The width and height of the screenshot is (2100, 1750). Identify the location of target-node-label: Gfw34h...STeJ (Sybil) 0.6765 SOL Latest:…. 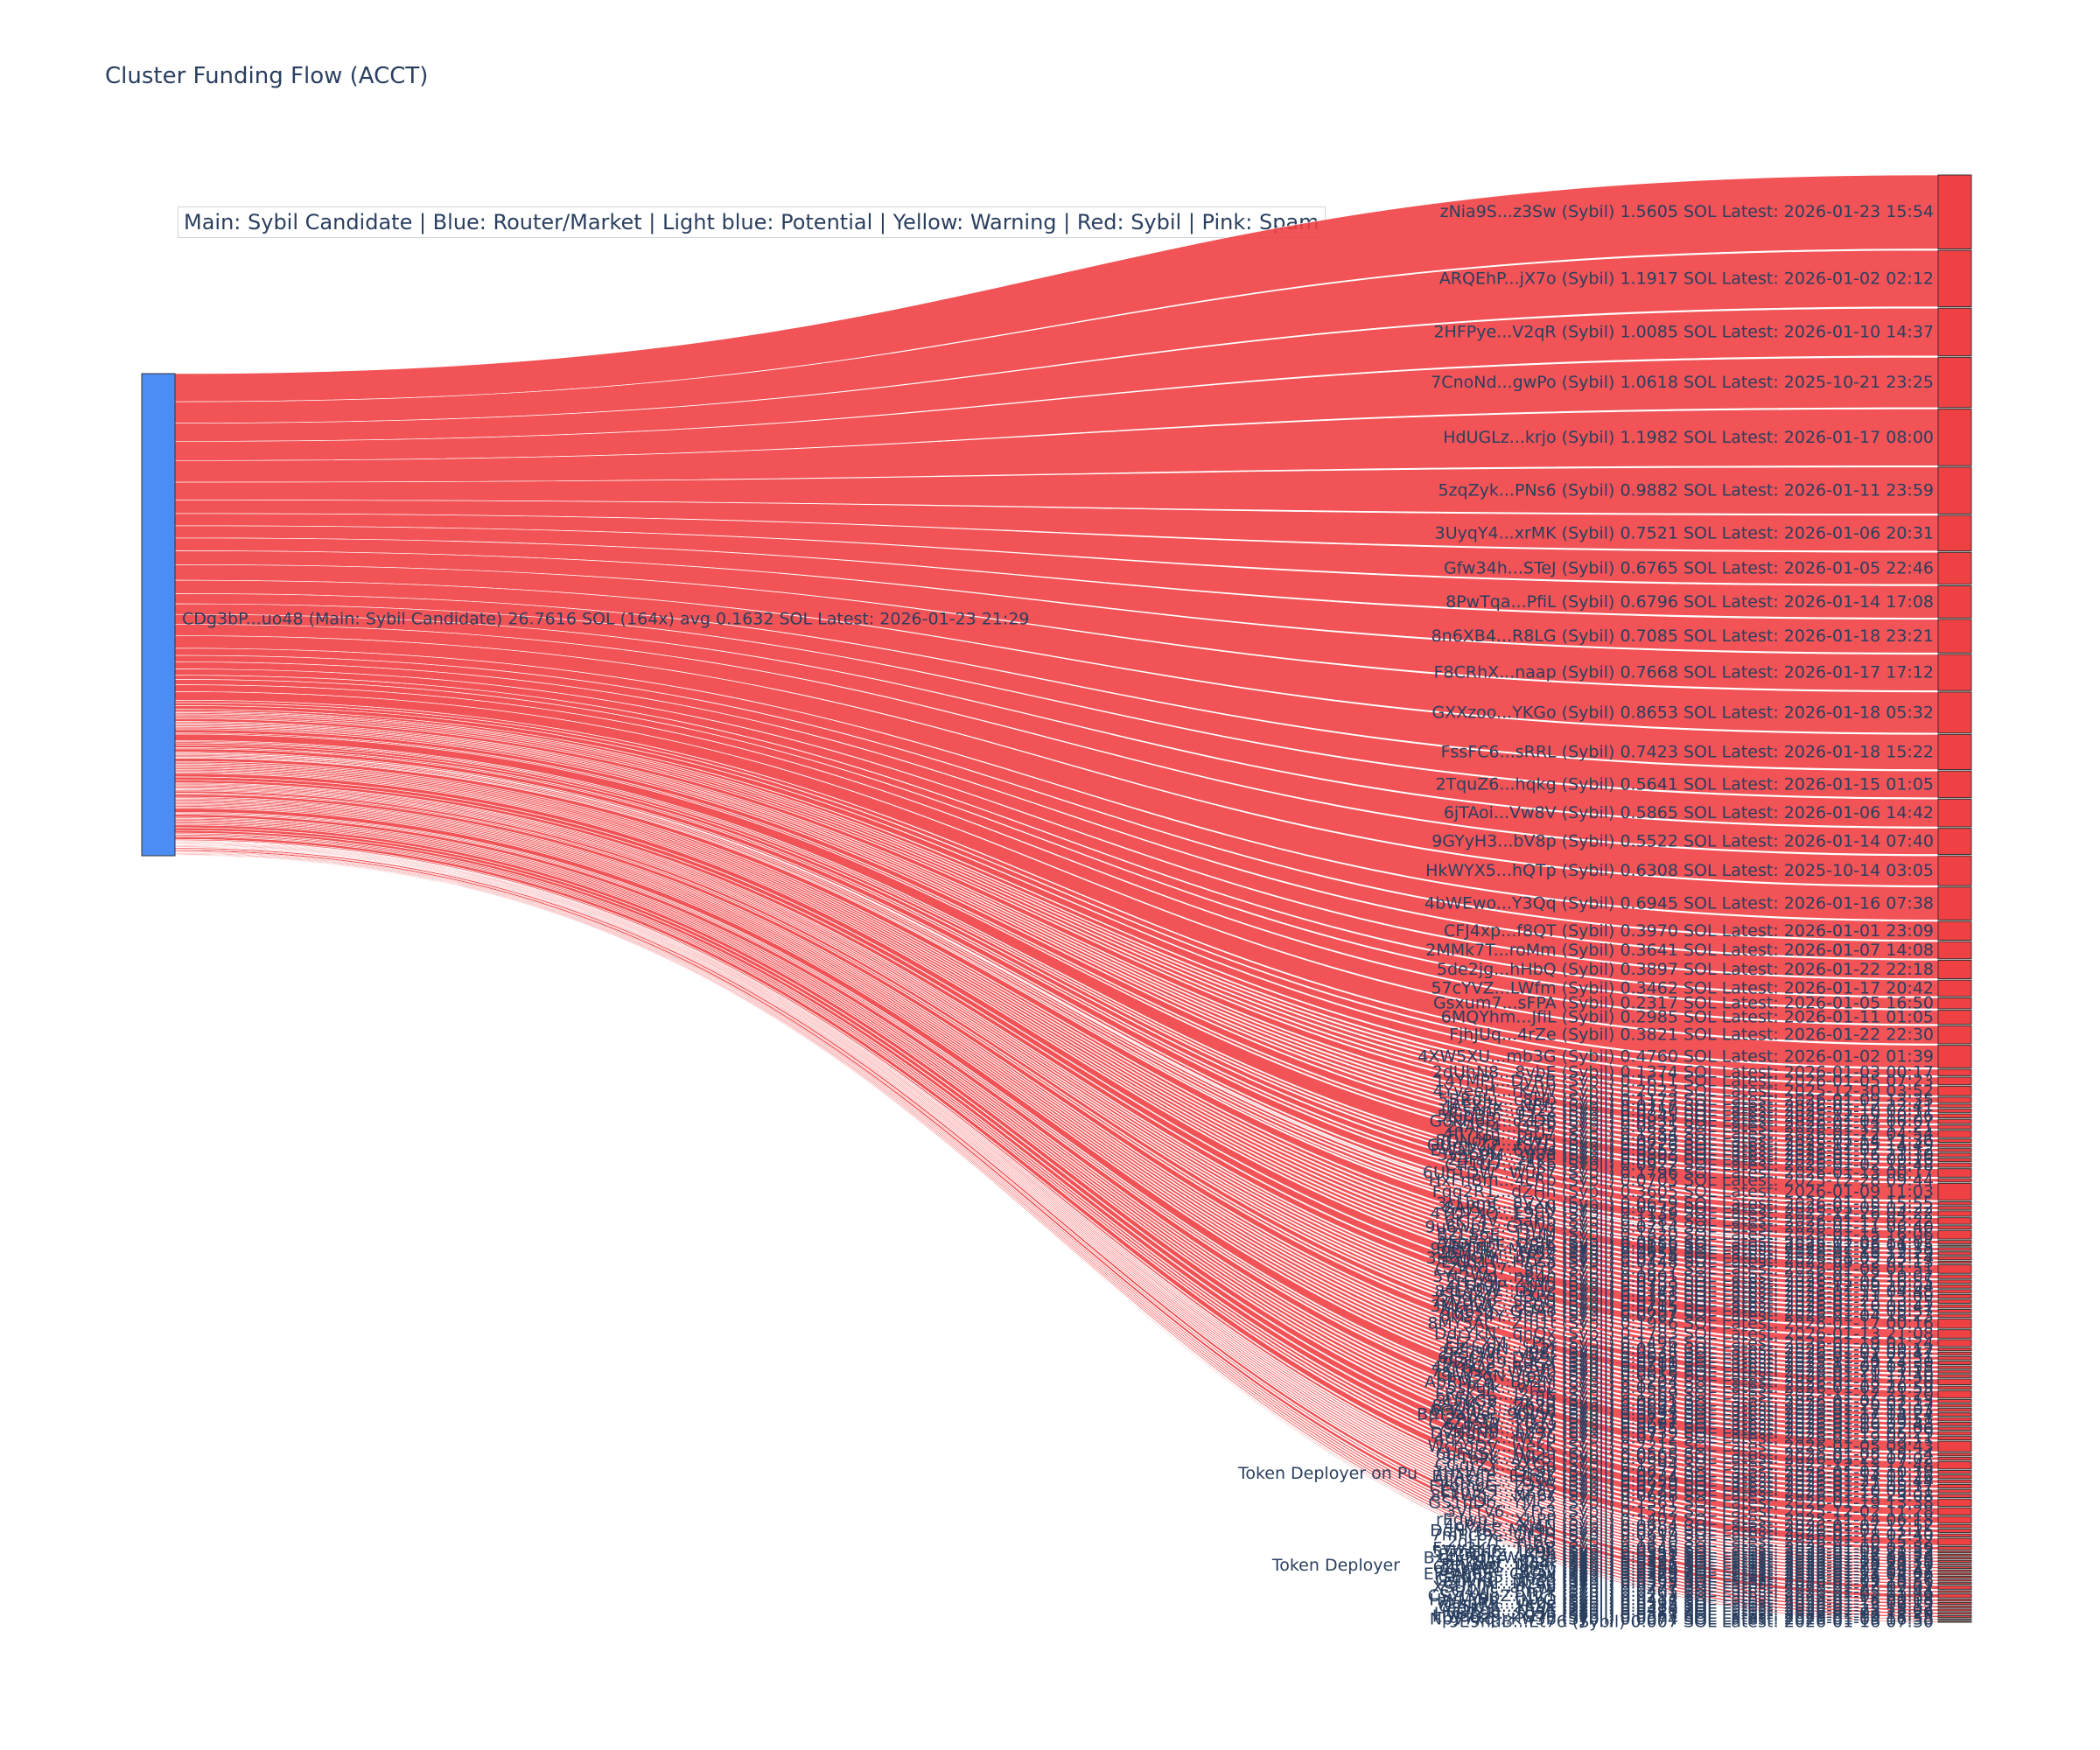
(1689, 568).